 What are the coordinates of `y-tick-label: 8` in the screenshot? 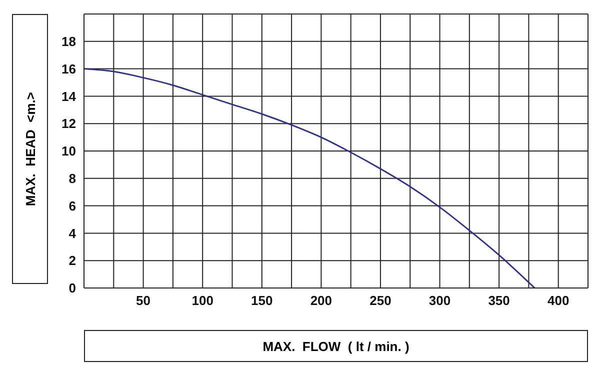 It's located at (72, 178).